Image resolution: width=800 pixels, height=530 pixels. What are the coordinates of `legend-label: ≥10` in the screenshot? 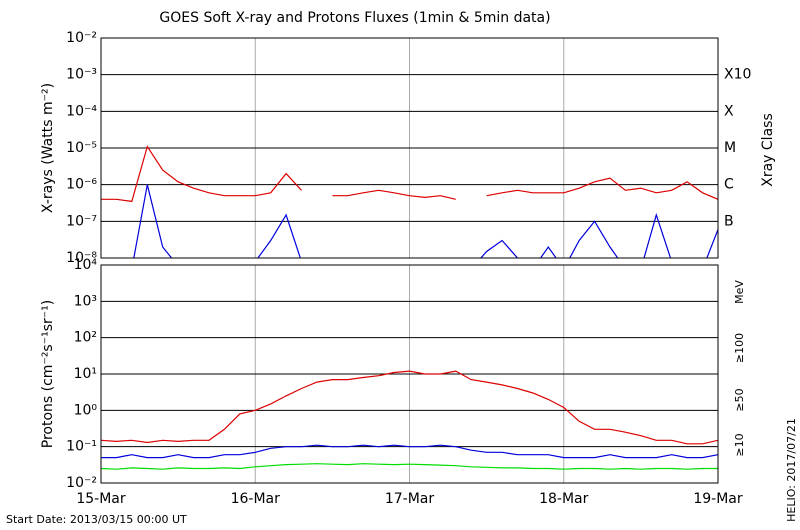 It's located at (739, 444).